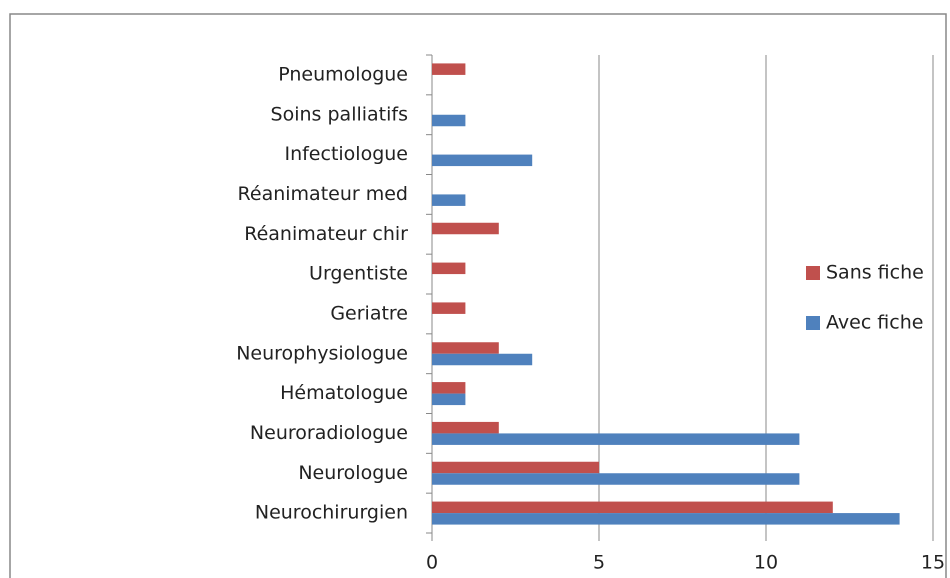  What do you see at coordinates (343, 74) in the screenshot?
I see `y-tick-label: Pneumologue` at bounding box center [343, 74].